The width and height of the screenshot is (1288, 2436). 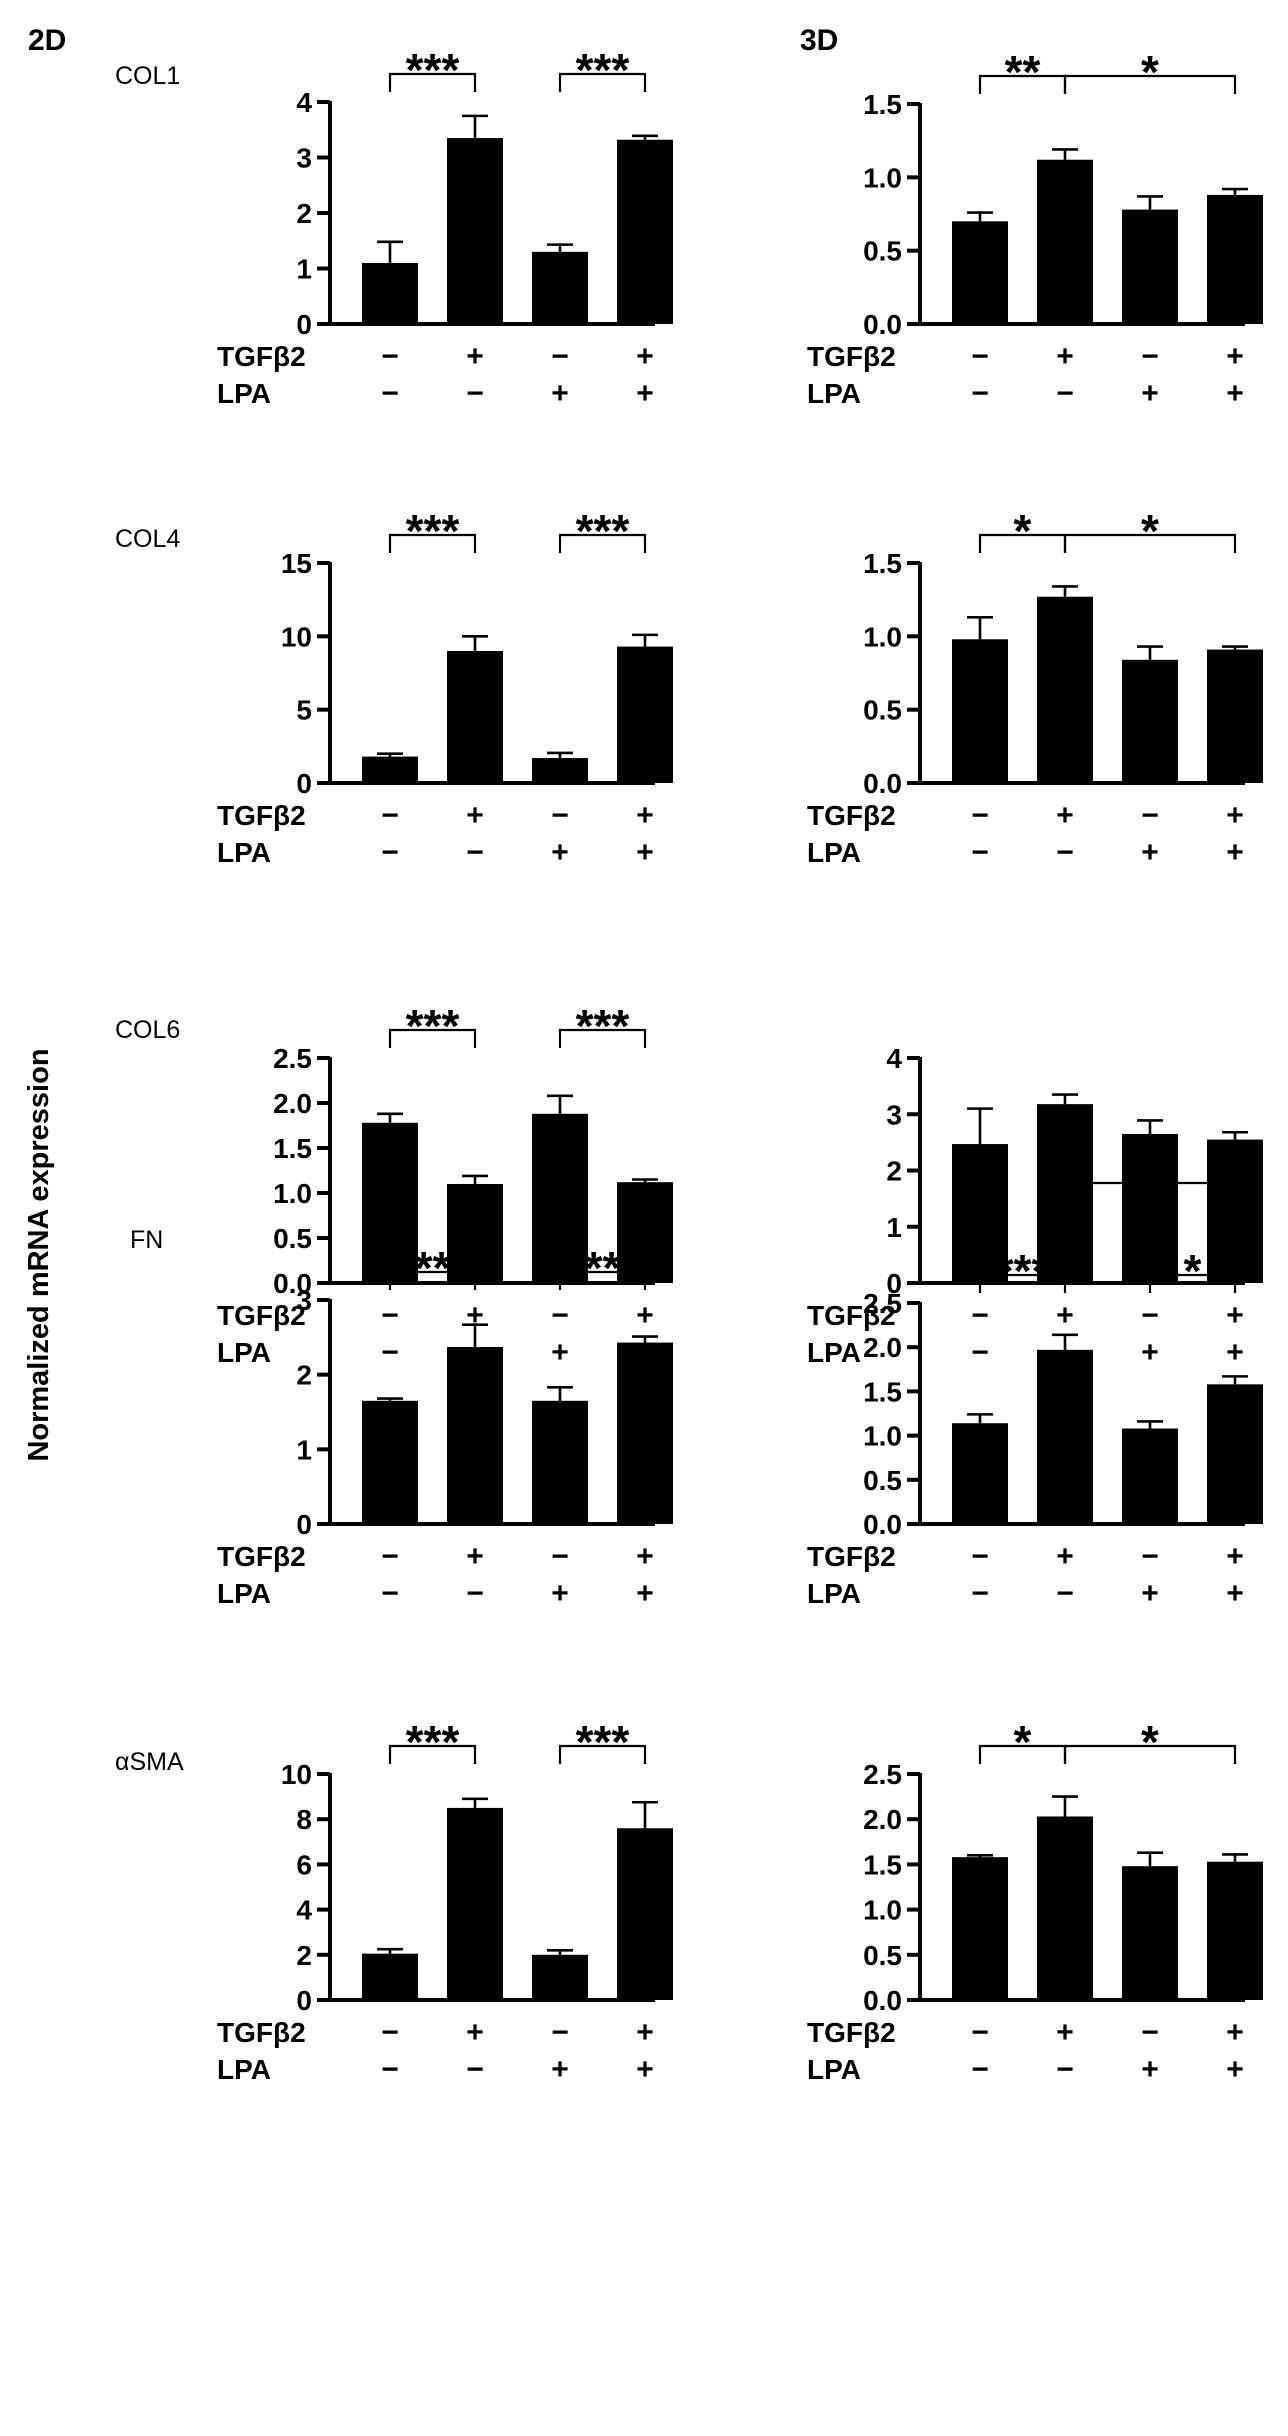 What do you see at coordinates (304, 1864) in the screenshot?
I see `y-tick-label: 6` at bounding box center [304, 1864].